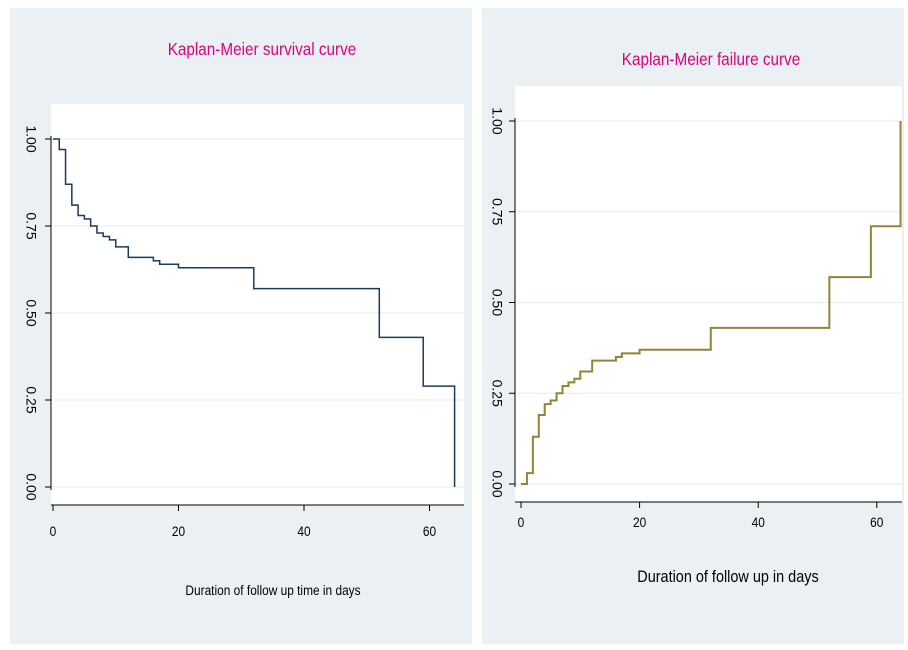 The height and width of the screenshot is (650, 908). What do you see at coordinates (262, 49) in the screenshot?
I see `chart-title: Kaplan-Meier survival curve` at bounding box center [262, 49].